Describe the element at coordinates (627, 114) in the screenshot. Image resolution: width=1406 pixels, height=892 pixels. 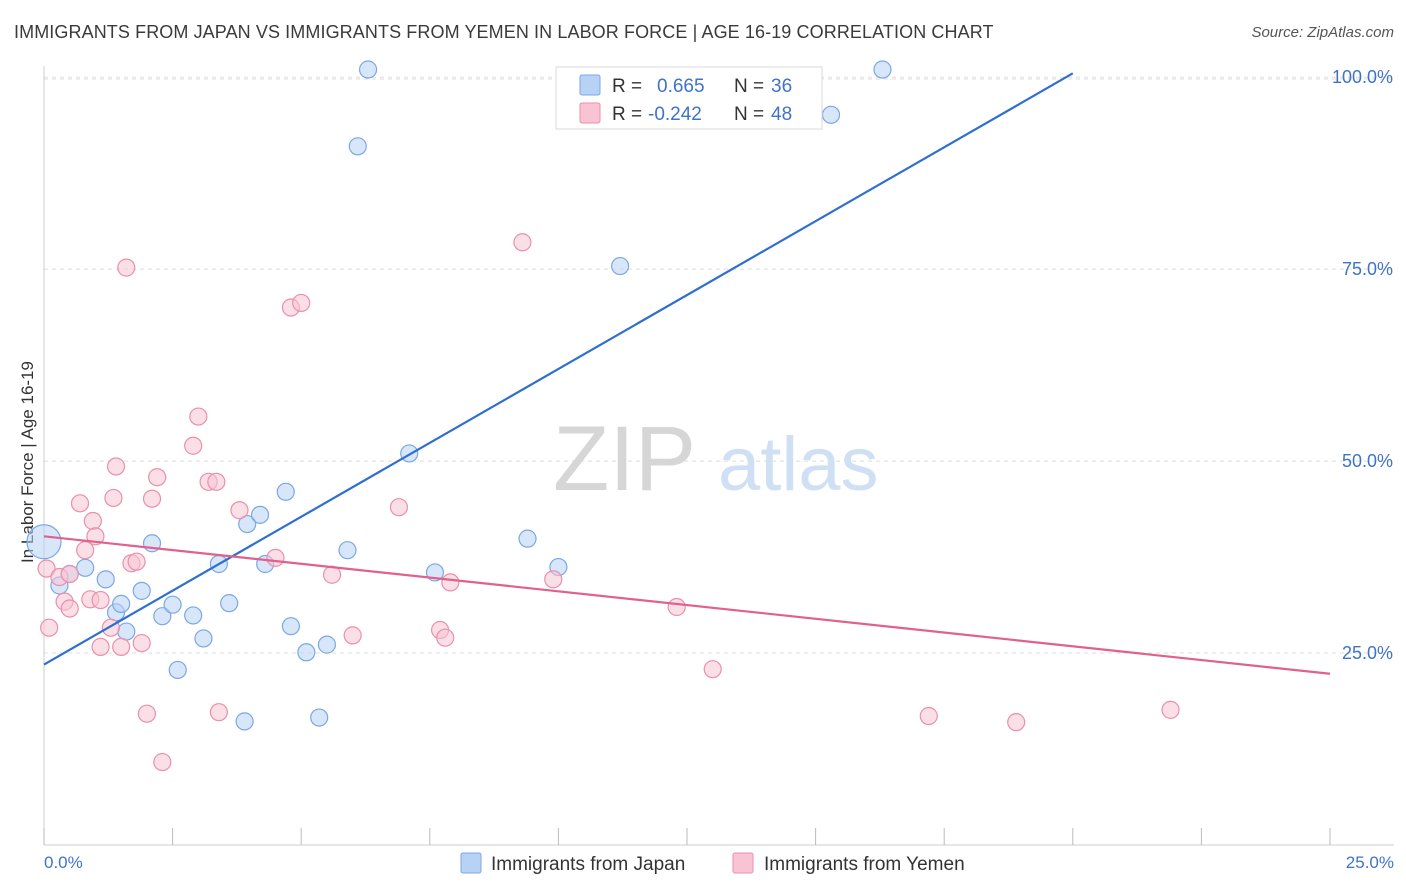
I see `stats-yemen-r-label: R =` at that location.